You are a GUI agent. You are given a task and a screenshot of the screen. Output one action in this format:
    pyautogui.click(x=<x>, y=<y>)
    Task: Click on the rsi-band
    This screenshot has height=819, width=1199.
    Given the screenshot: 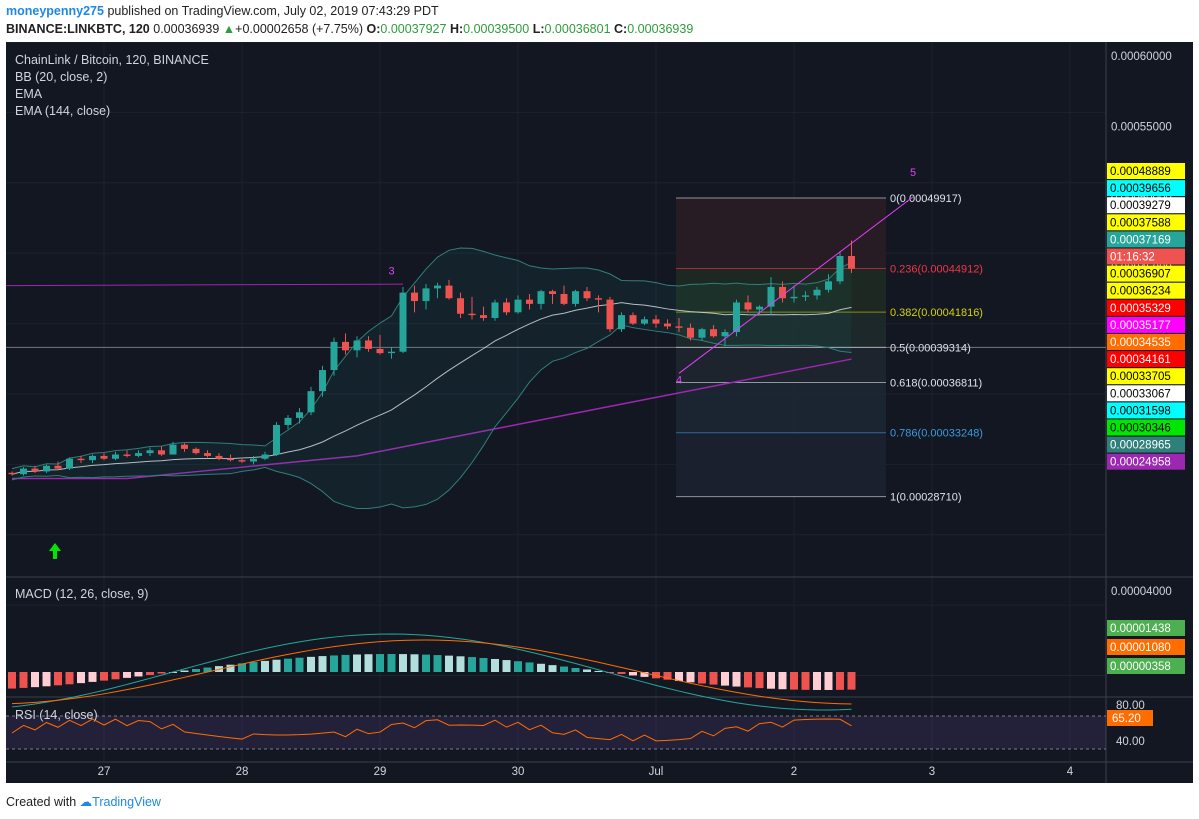 What is the action you would take?
    pyautogui.click(x=556, y=732)
    